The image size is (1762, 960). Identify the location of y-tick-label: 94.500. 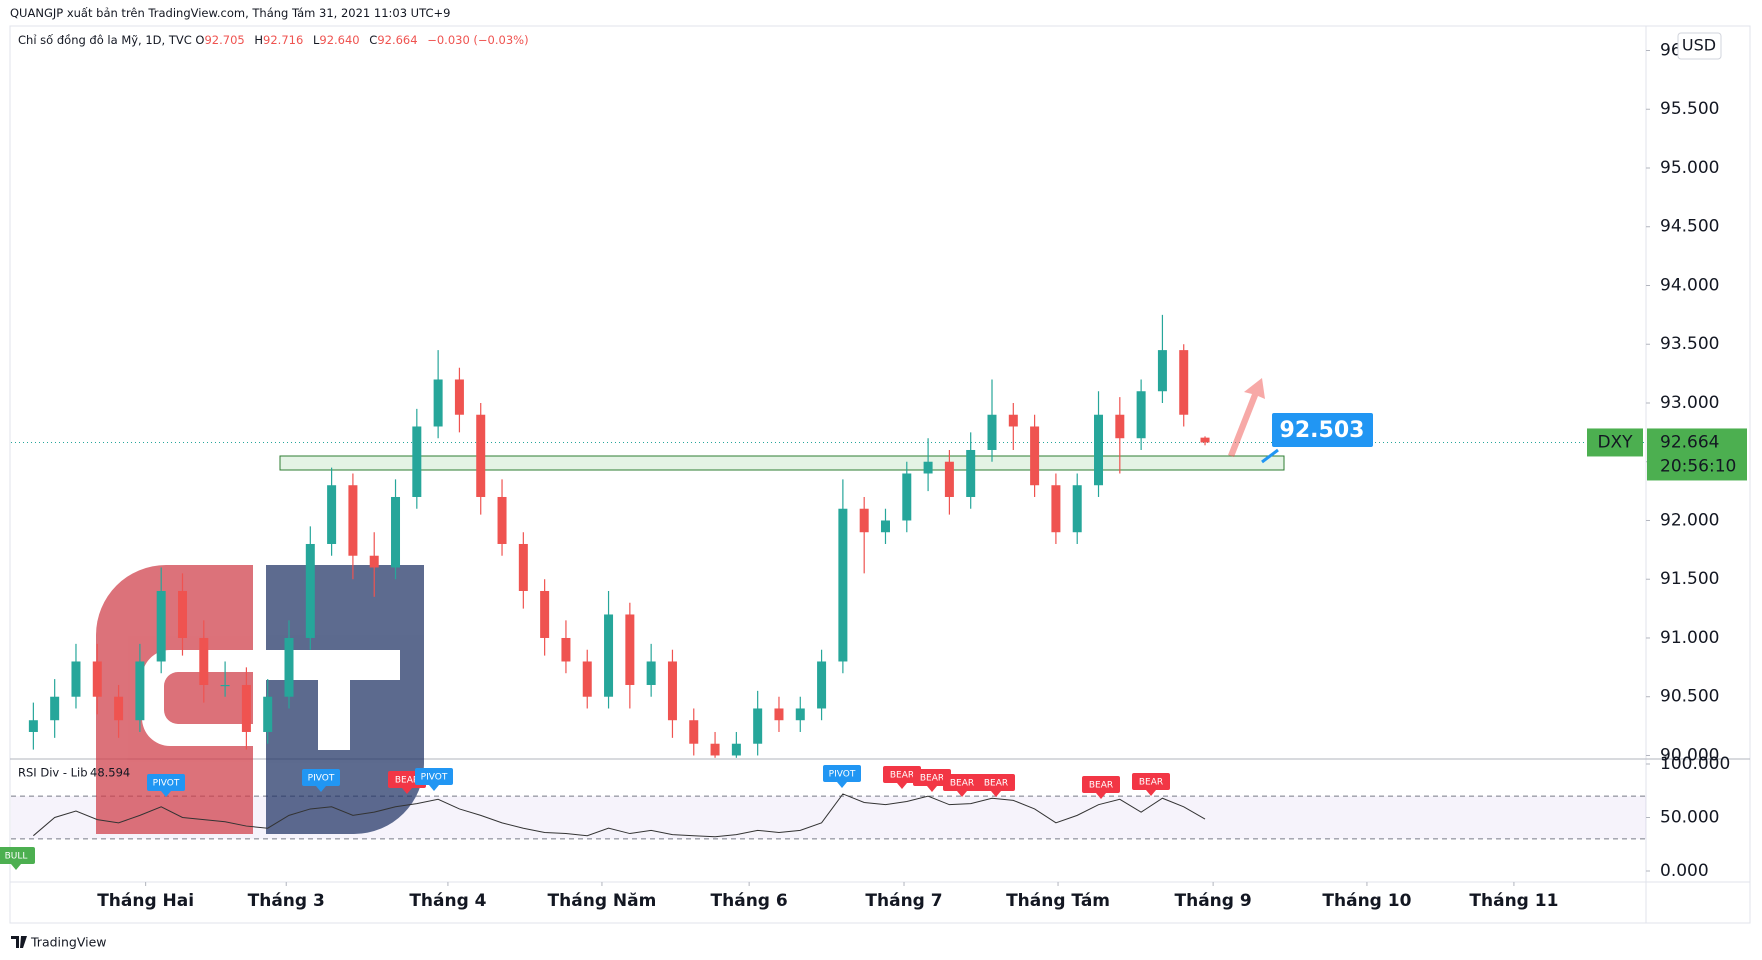
(1689, 227).